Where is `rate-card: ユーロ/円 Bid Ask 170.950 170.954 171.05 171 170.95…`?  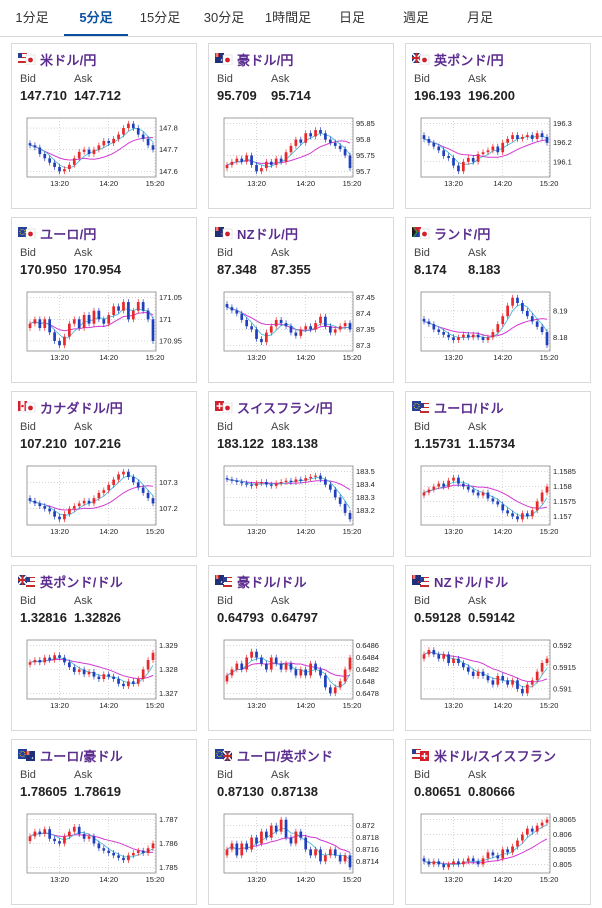
rate-card: ユーロ/円 Bid Ask 170.950 170.954 171.05 171 170.95… is located at coordinates (104, 300).